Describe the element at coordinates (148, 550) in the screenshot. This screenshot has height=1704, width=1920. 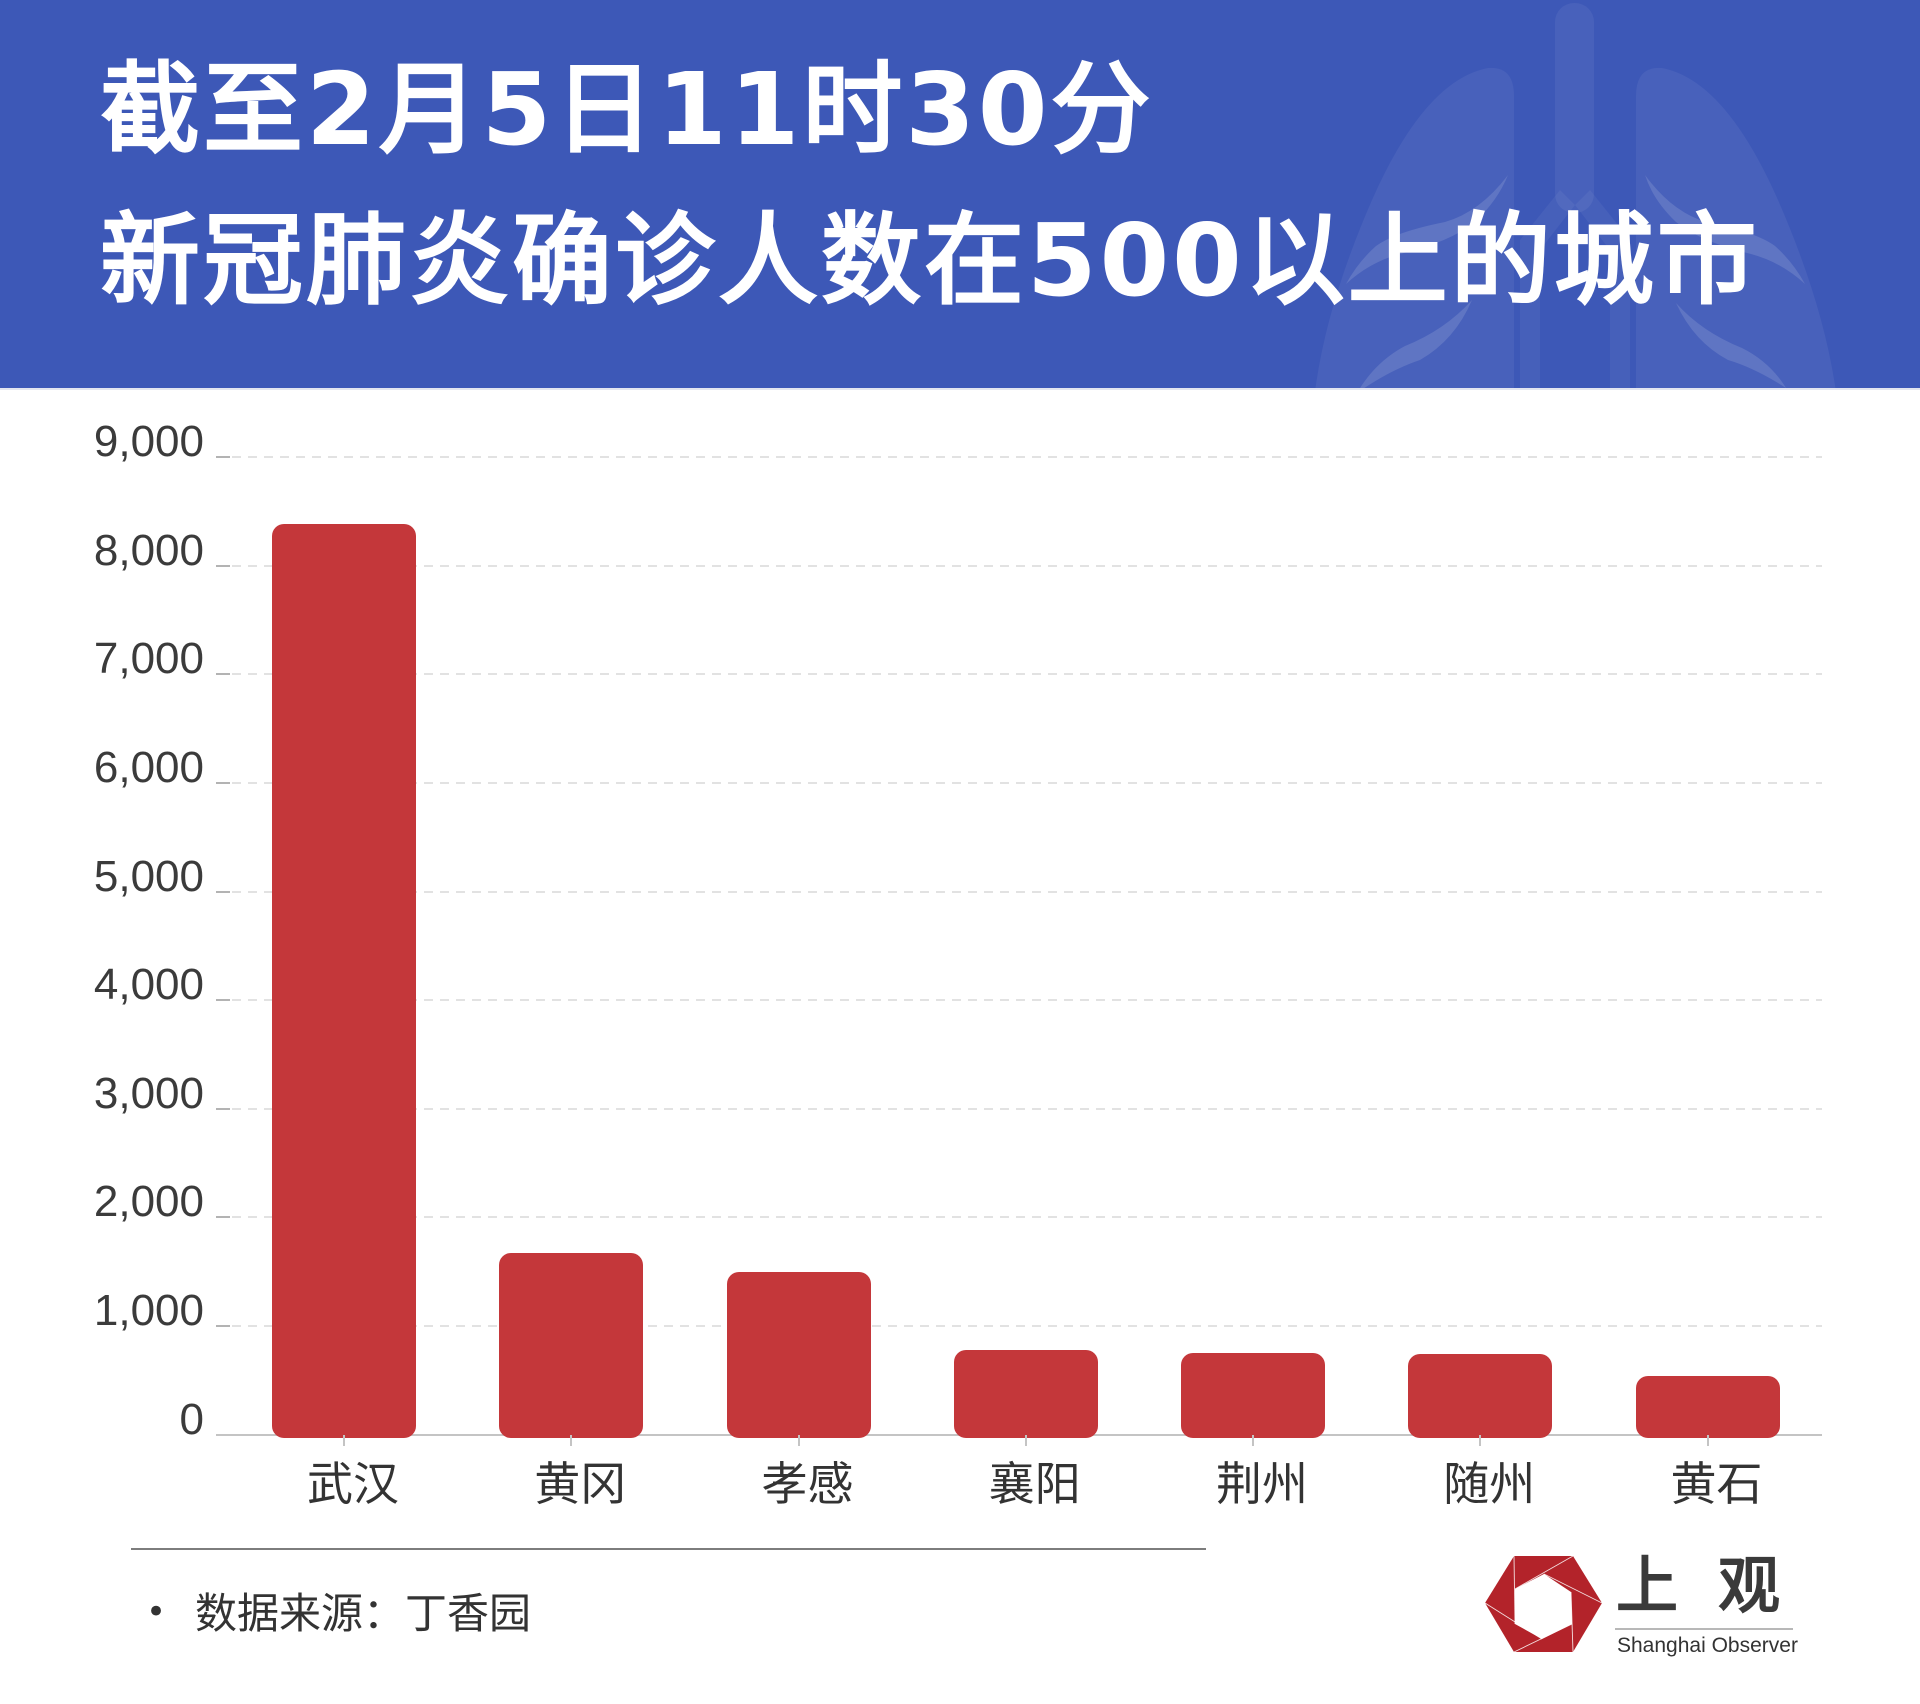
I see `y-axis-label: 8,000` at that location.